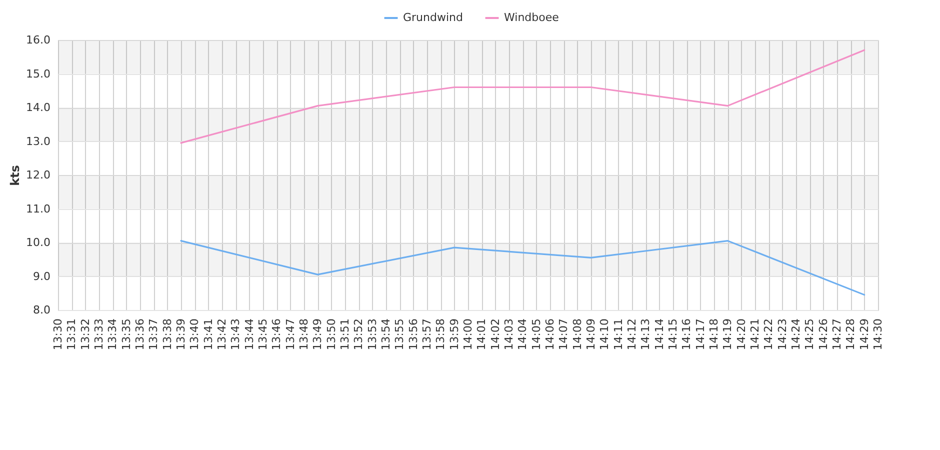  What do you see at coordinates (38, 175) in the screenshot?
I see `y-tick-label: 12.0` at bounding box center [38, 175].